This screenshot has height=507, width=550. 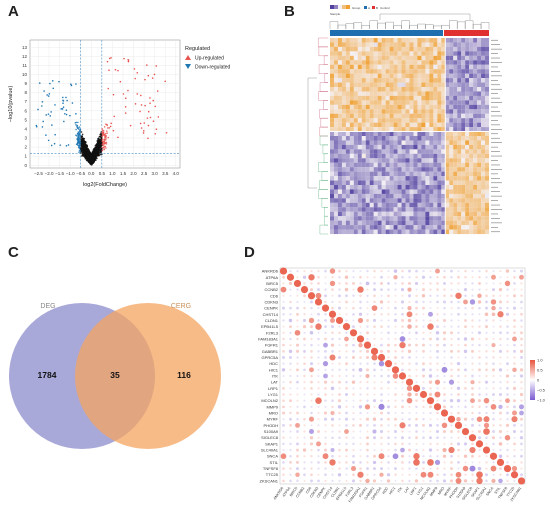 What do you see at coordinates (272, 277) in the screenshot?
I see `correlation-row-label: ATP6A` at bounding box center [272, 277].